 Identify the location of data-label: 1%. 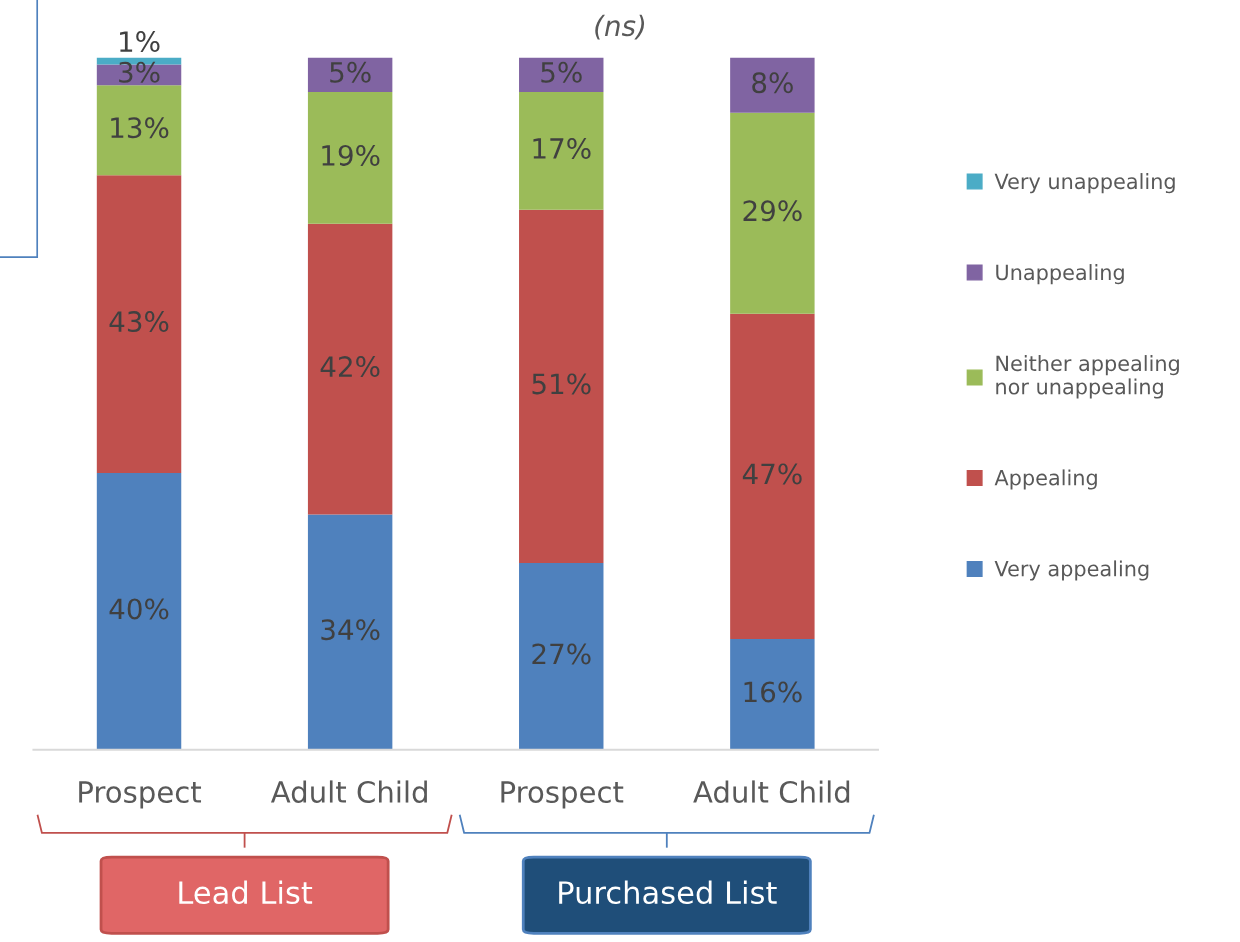
(140, 42).